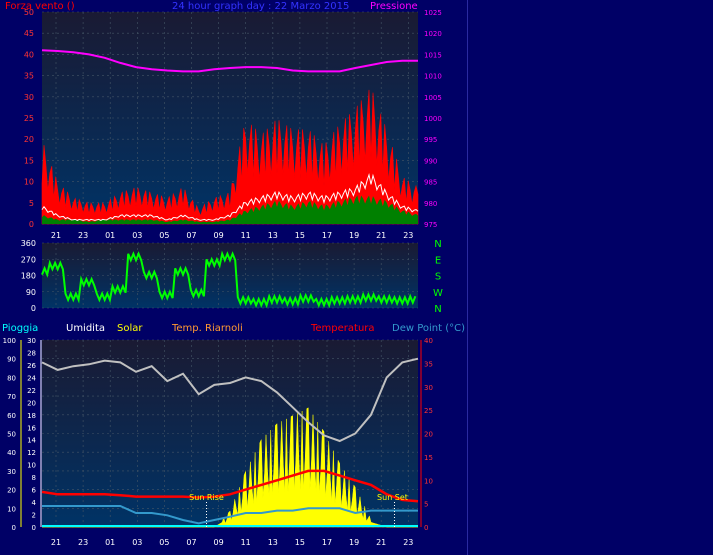  What do you see at coordinates (430, 140) in the screenshot?
I see `pressure-y-tick: 995` at bounding box center [430, 140].